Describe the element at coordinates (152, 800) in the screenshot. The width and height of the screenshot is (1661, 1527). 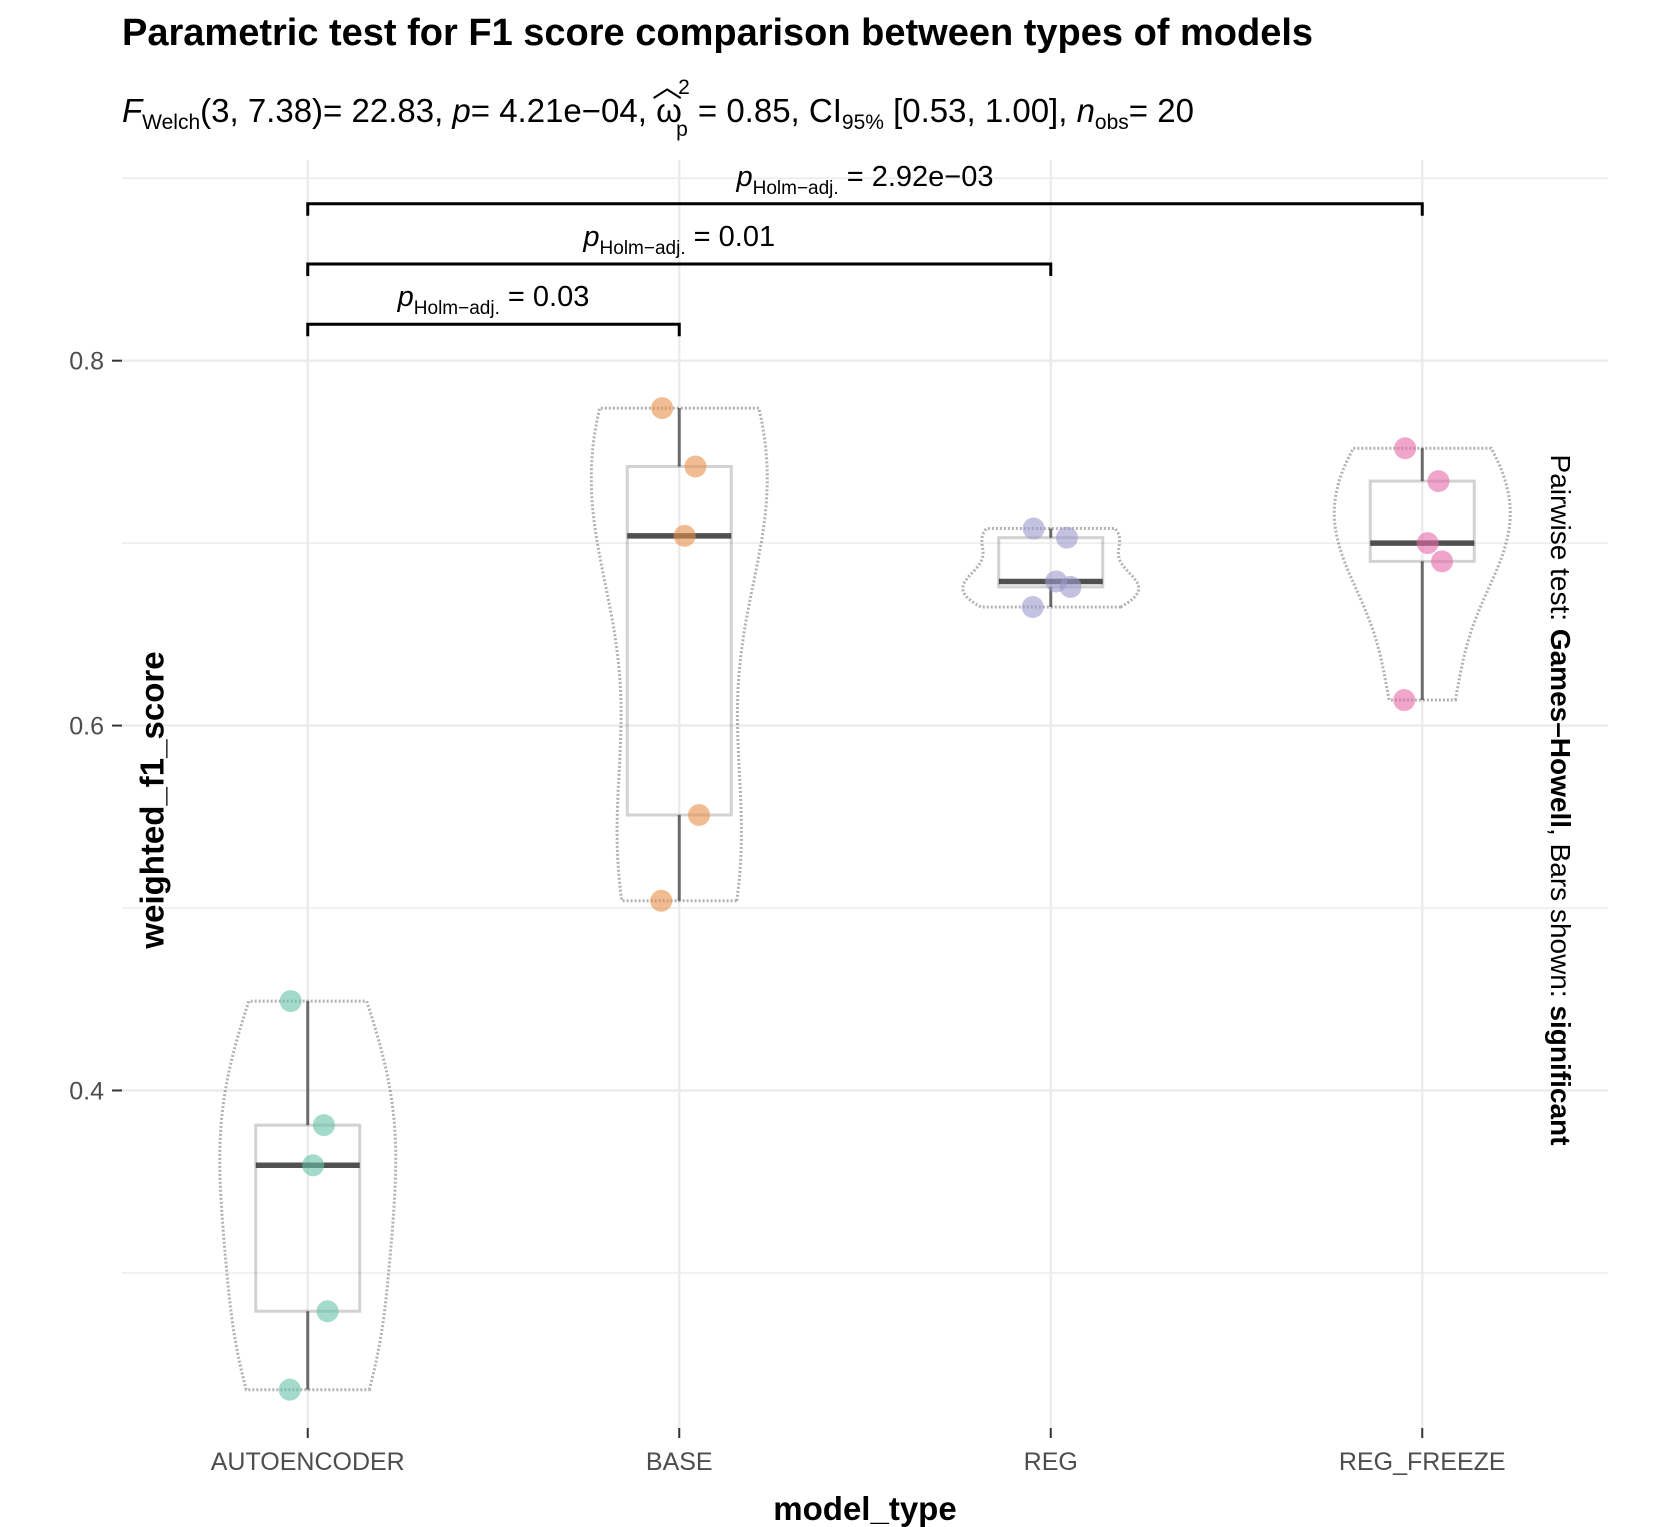
I see `y-axis-label: weighted_f1_score` at that location.